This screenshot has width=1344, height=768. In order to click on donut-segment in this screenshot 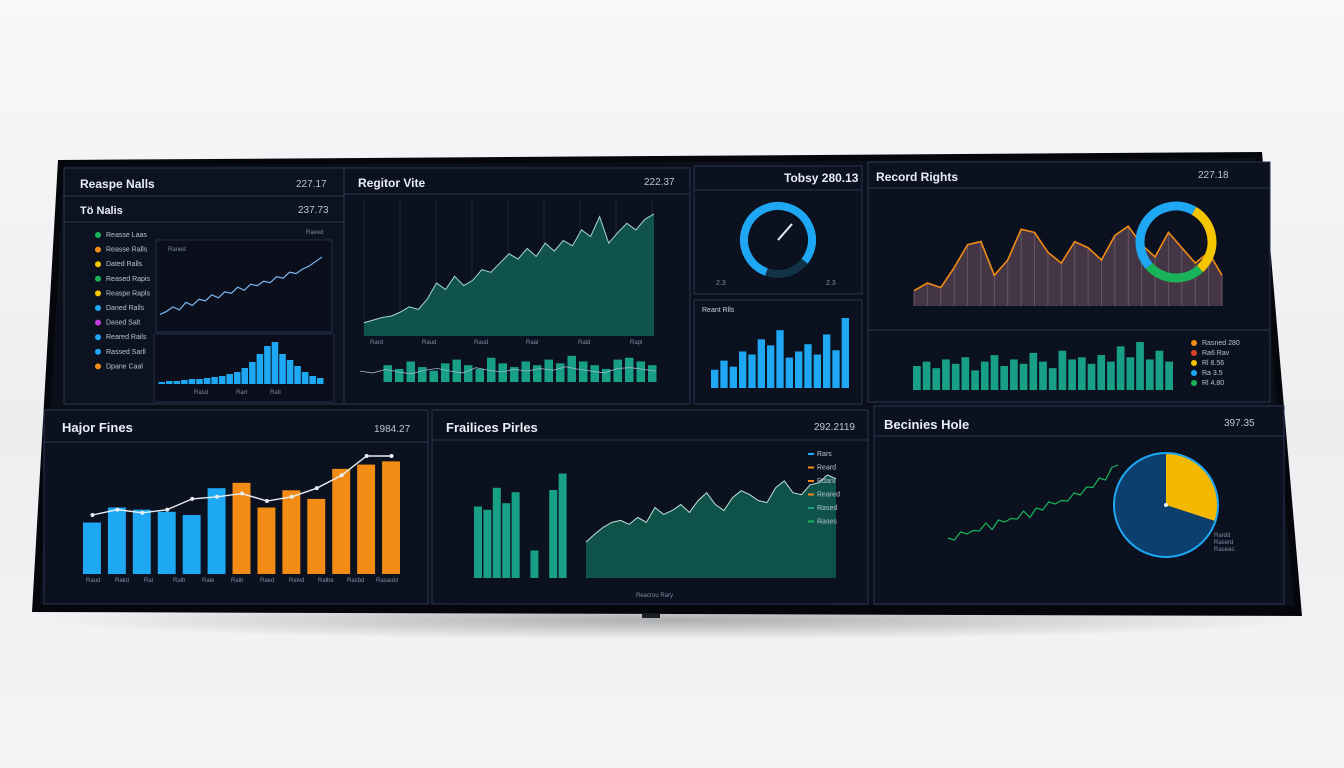, I will do `click(1176, 242)`.